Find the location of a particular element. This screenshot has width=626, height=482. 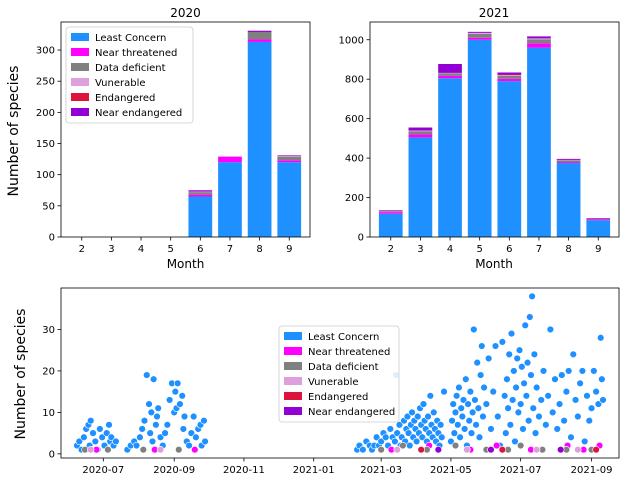

chart-2020-xtick-label: 7 is located at coordinates (230, 249).